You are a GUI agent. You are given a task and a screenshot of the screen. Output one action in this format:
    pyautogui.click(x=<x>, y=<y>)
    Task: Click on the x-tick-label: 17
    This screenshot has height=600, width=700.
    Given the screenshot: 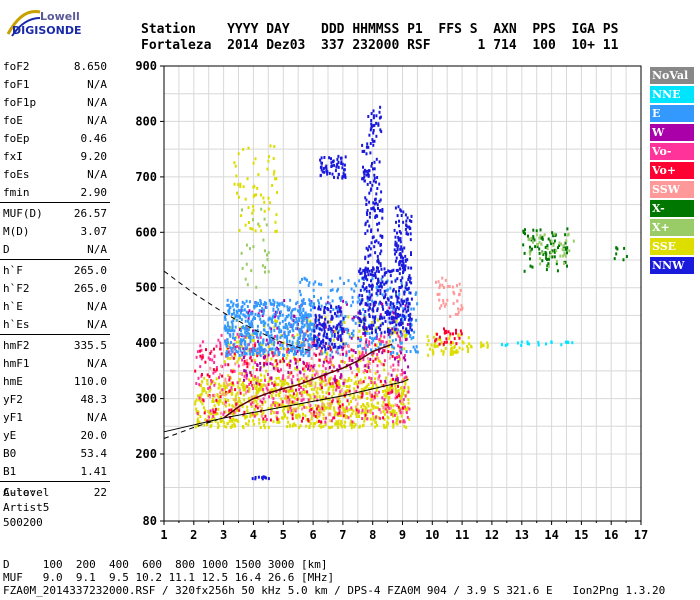 What is the action you would take?
    pyautogui.click(x=641, y=535)
    